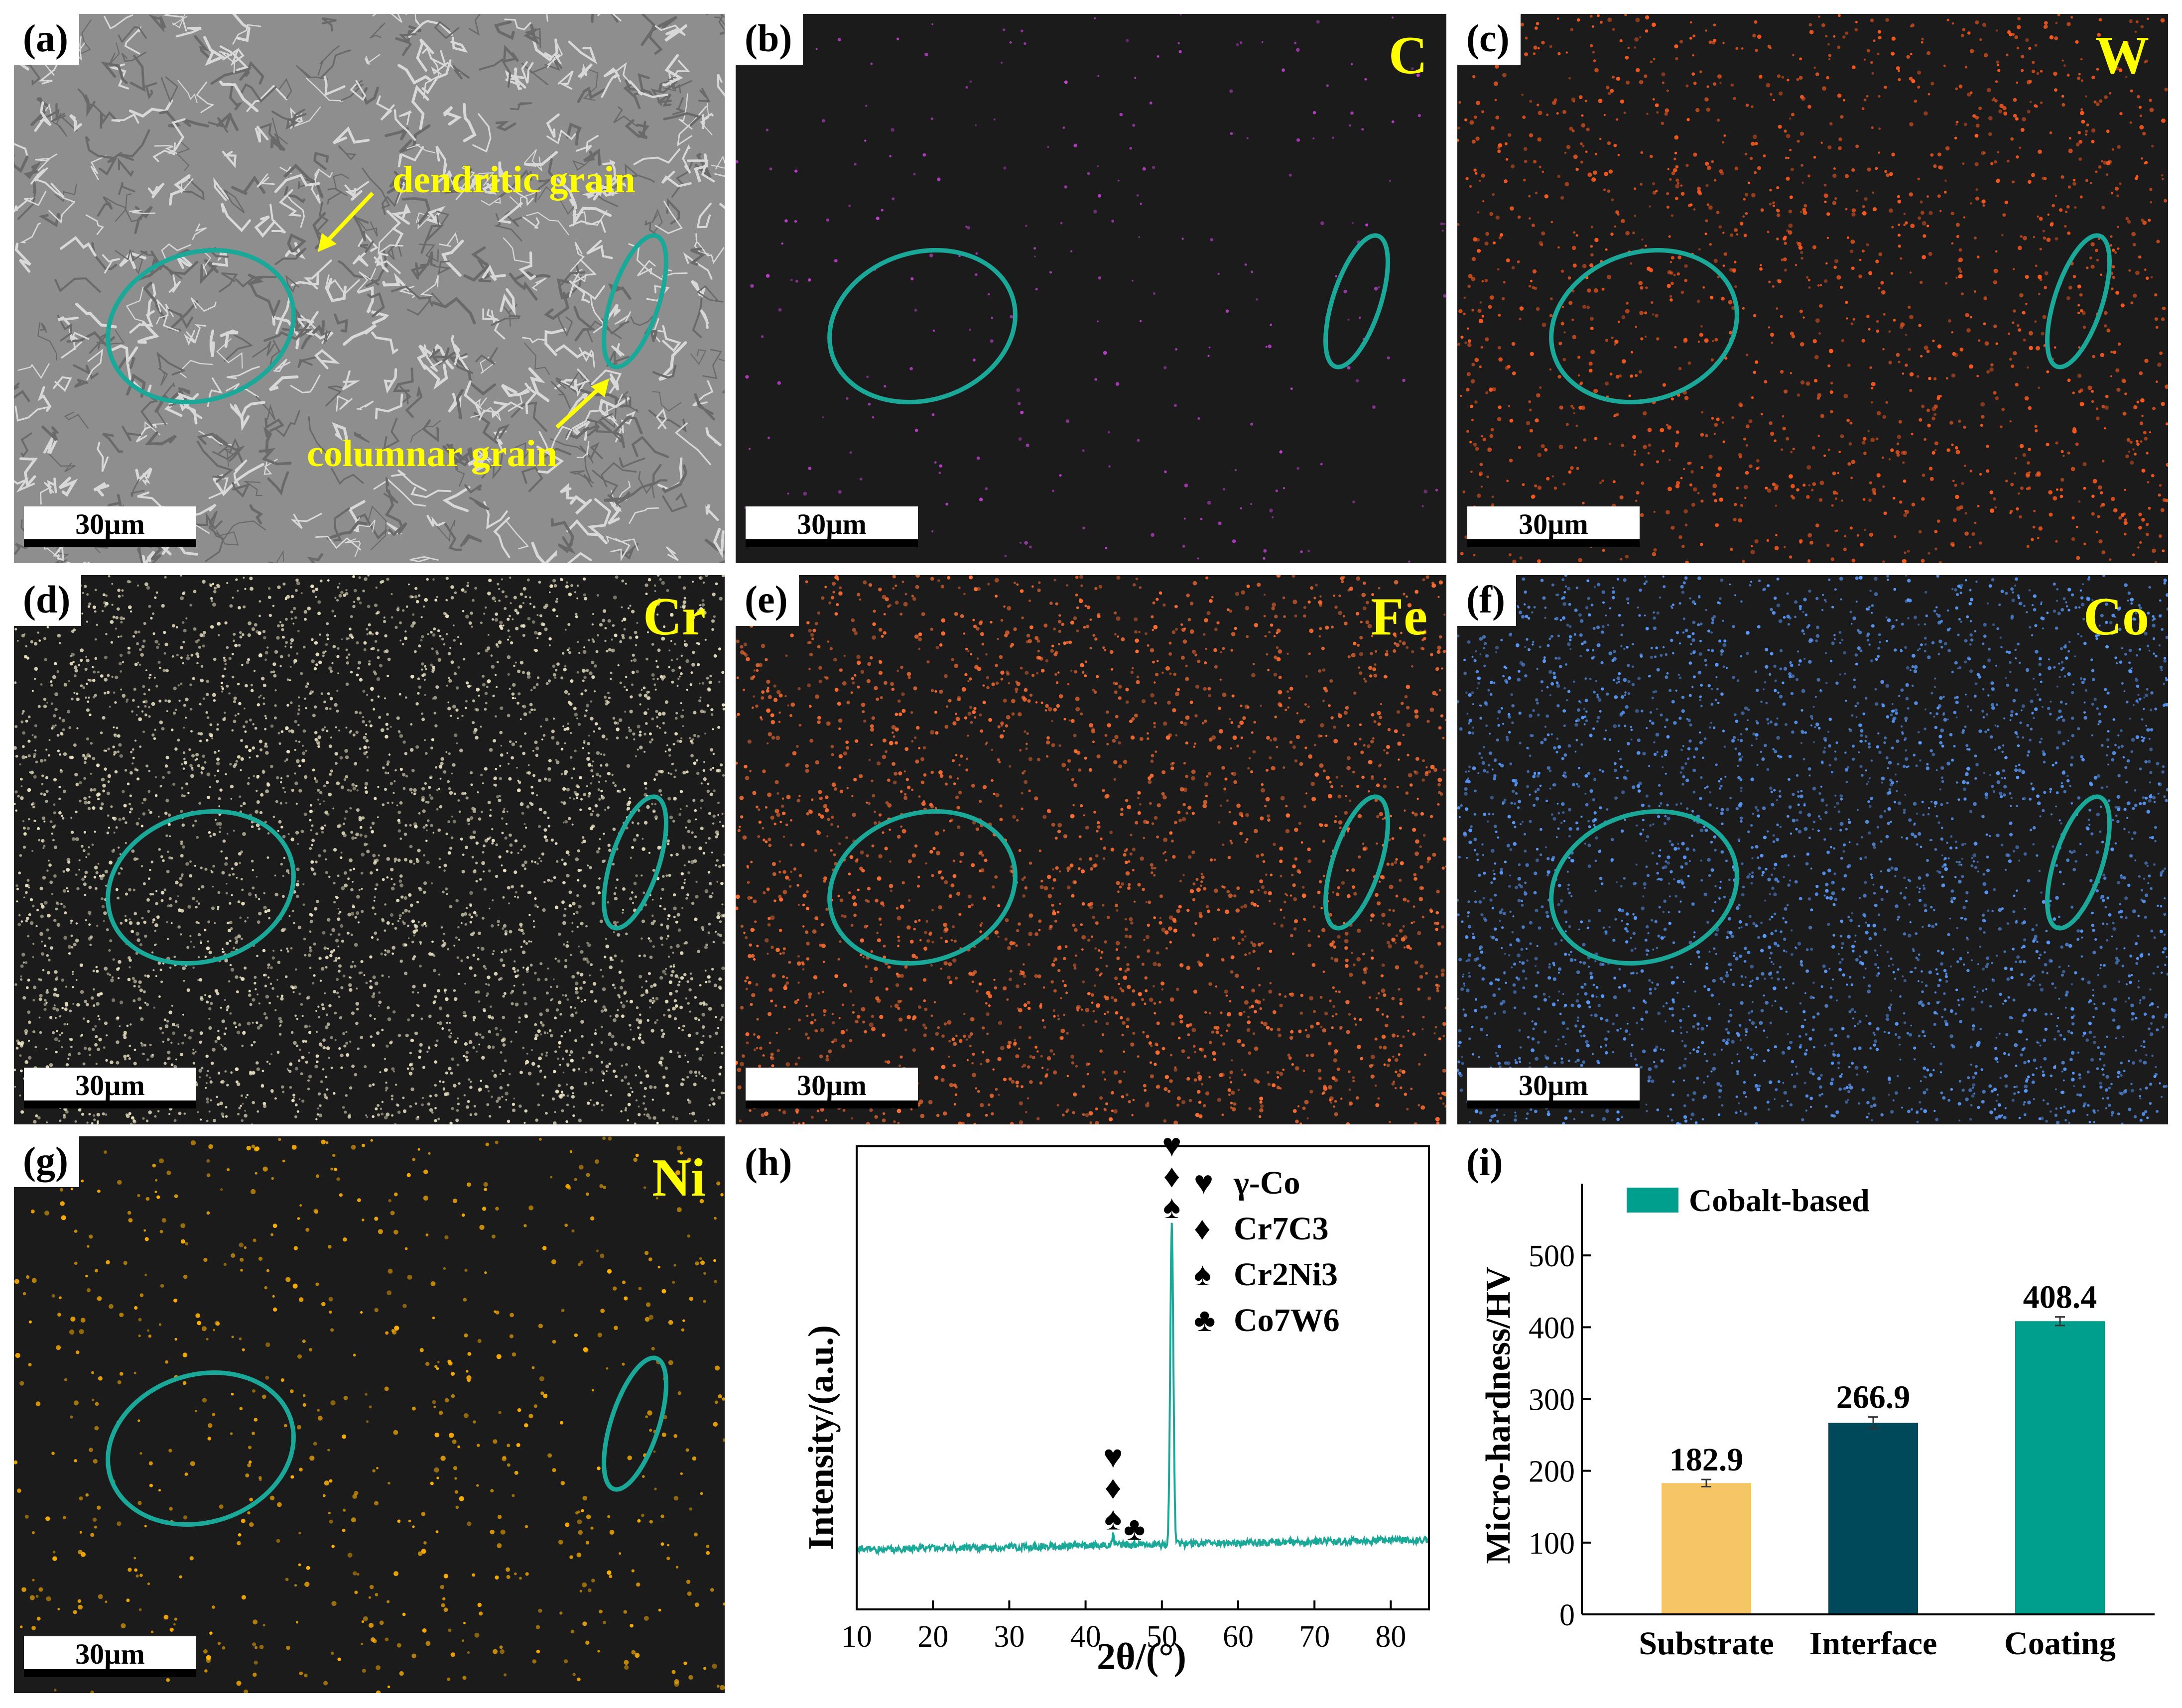  What do you see at coordinates (1878, 1643) in the screenshot?
I see `hardness-x-labels: Substrate Interface Coating` at bounding box center [1878, 1643].